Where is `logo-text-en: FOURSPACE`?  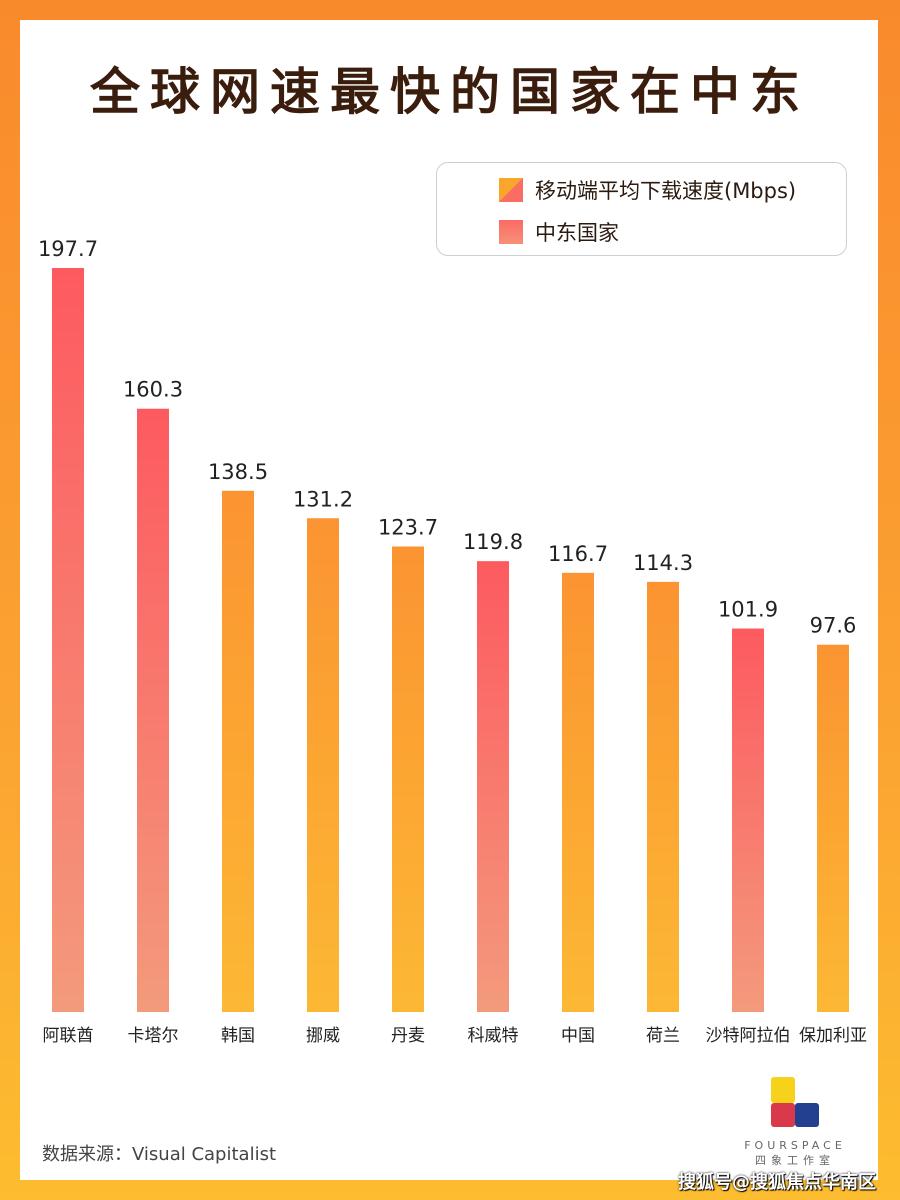
logo-text-en: FOURSPACE is located at coordinates (795, 1145).